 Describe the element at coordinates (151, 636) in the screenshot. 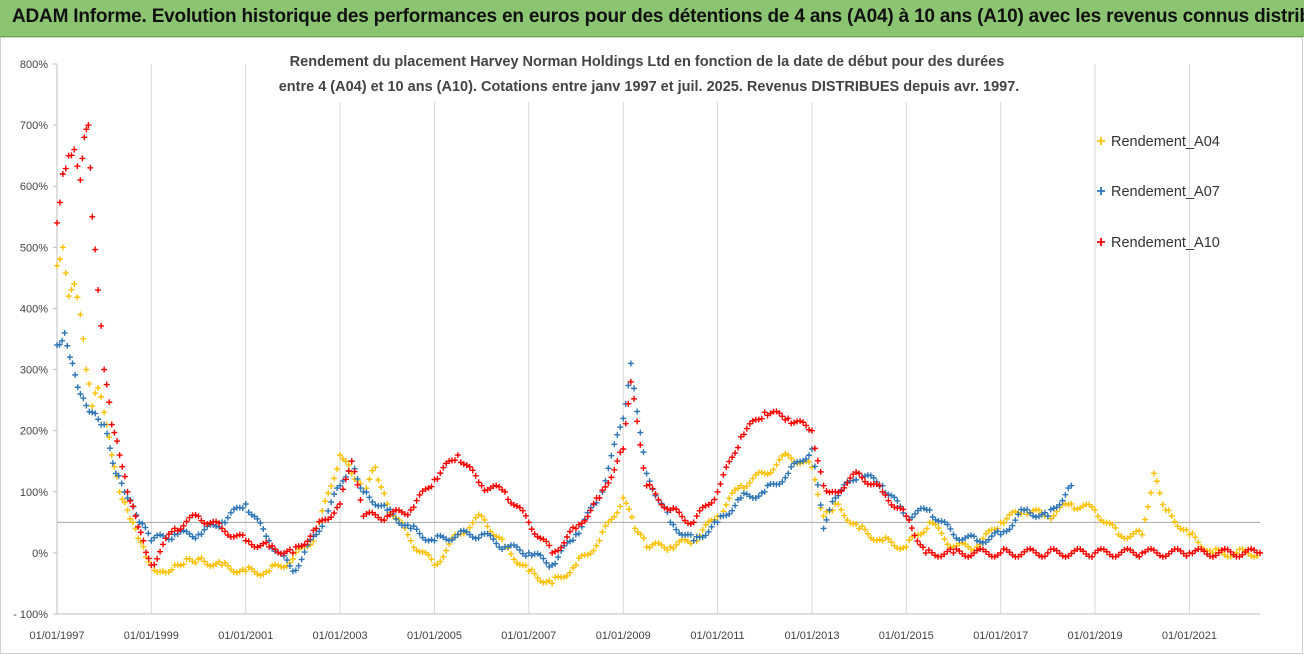

I see `x-tick-label: 01/01/1999` at that location.